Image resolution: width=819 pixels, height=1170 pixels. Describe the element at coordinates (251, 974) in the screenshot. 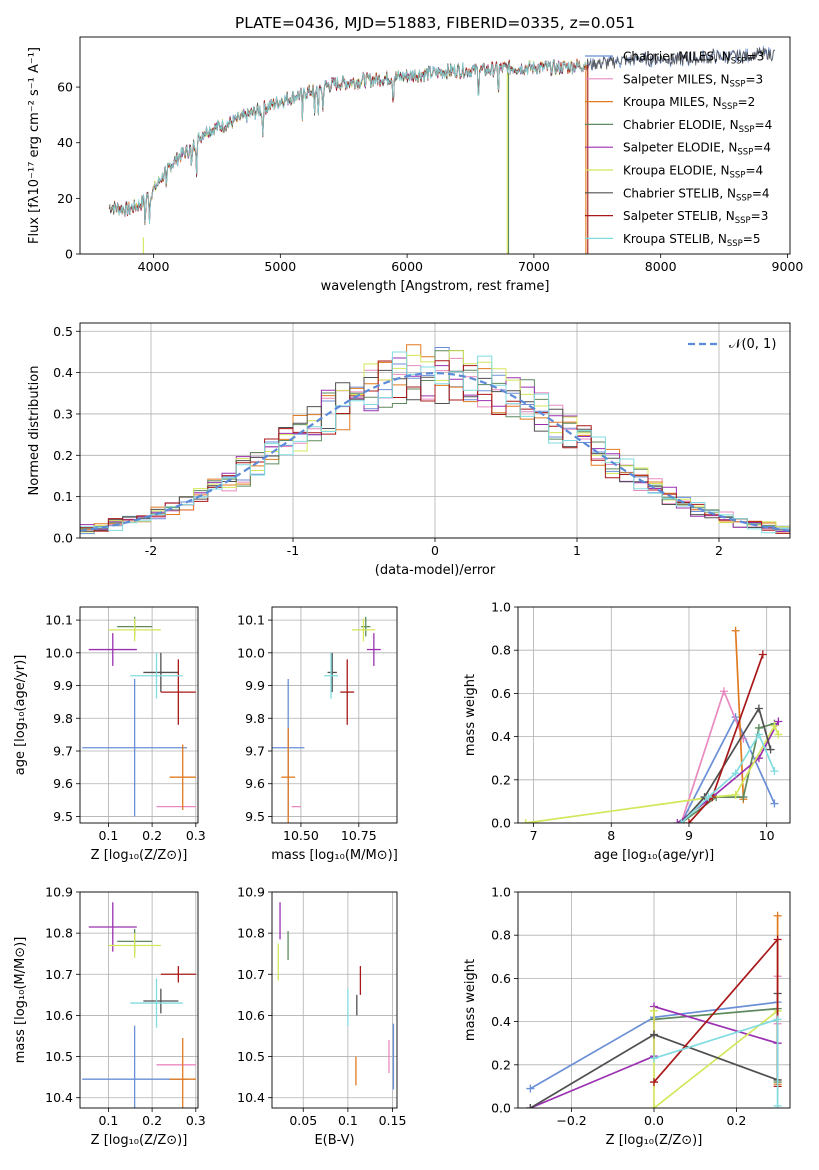

I see `massebv-ytick-label: 10.7` at that location.